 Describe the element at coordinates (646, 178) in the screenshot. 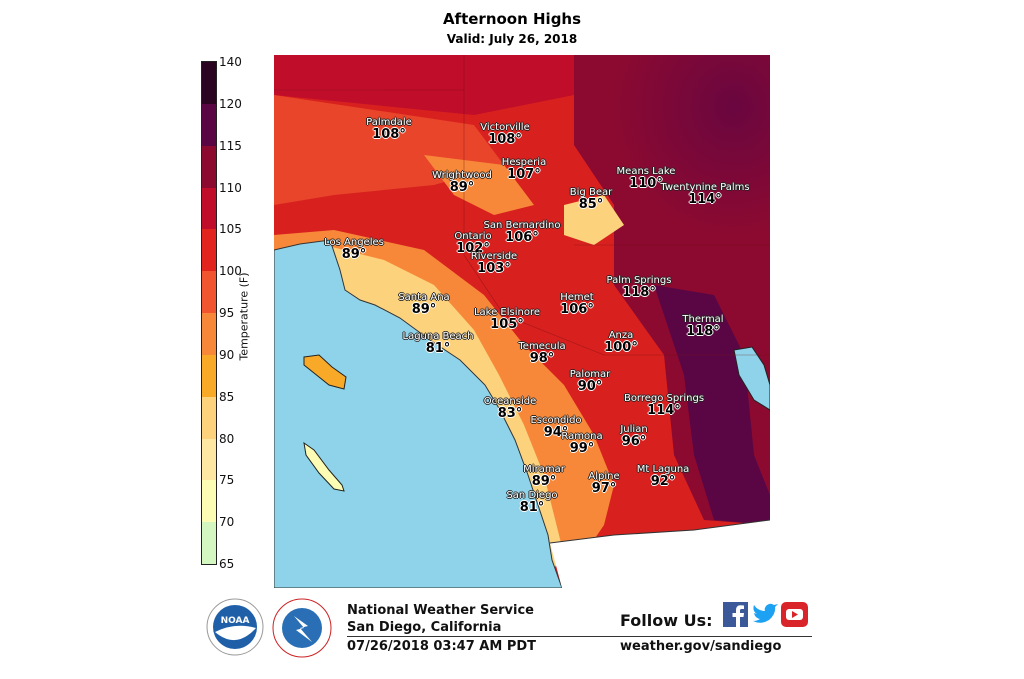

I see `city-label: Means Lake 110°` at that location.